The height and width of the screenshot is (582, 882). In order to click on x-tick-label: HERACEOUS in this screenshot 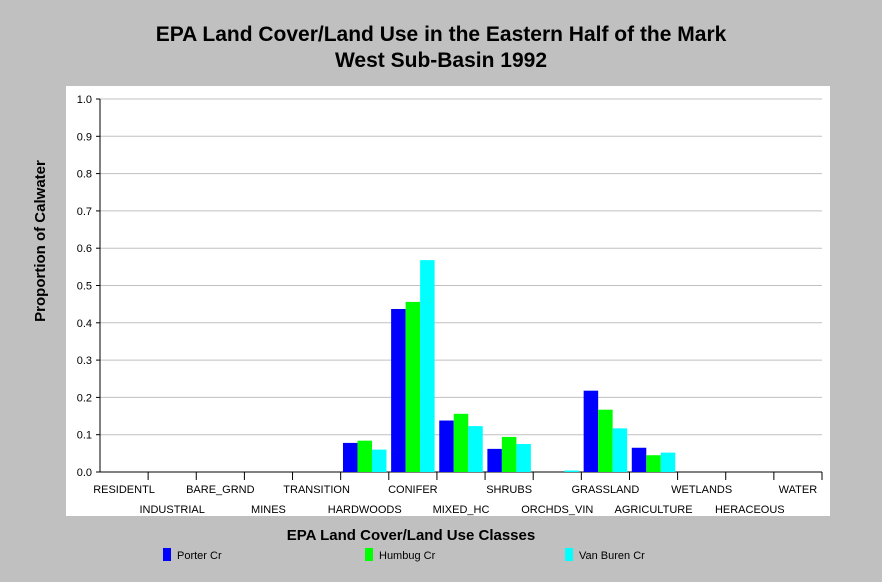, I will do `click(750, 510)`.